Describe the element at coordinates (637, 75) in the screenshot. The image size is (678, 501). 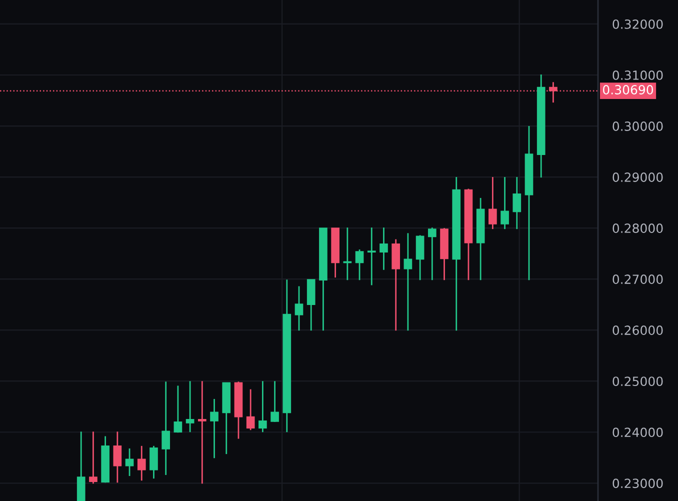
I see `y-tick-label: 0.31000` at that location.